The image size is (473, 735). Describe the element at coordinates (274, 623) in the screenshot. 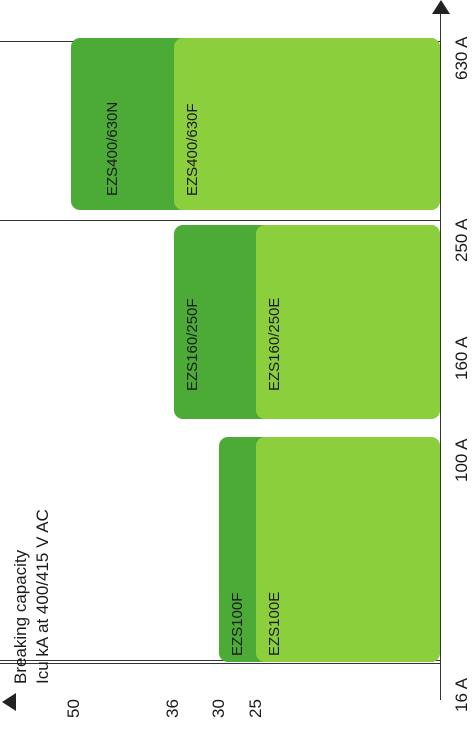

I see `label-ezs100e: EZS100E` at that location.